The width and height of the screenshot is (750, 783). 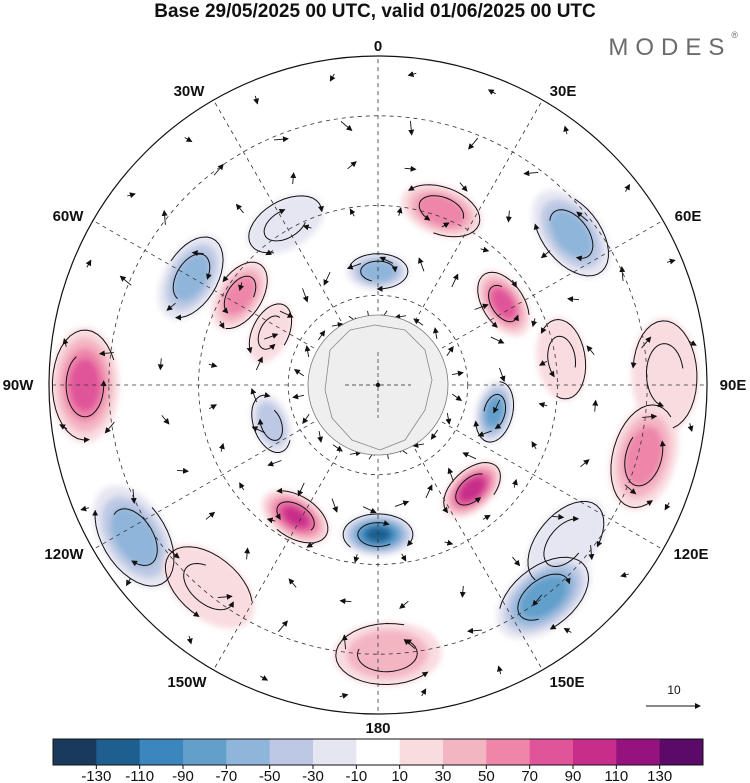 What do you see at coordinates (443, 775) in the screenshot?
I see `colorbar-tick-label: 30` at bounding box center [443, 775].